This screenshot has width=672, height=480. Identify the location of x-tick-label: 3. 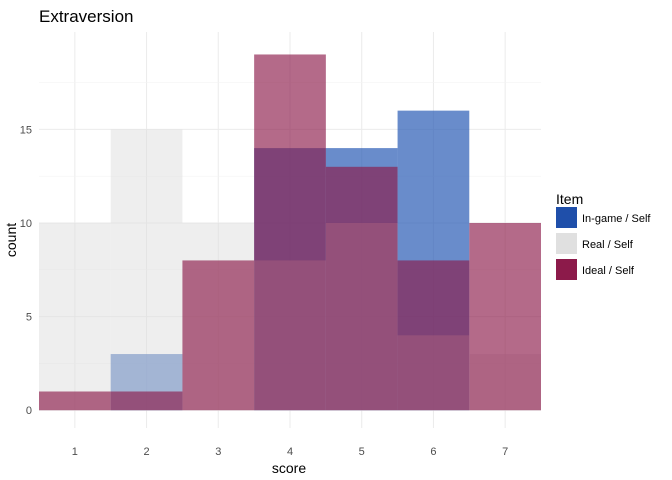
(218, 452).